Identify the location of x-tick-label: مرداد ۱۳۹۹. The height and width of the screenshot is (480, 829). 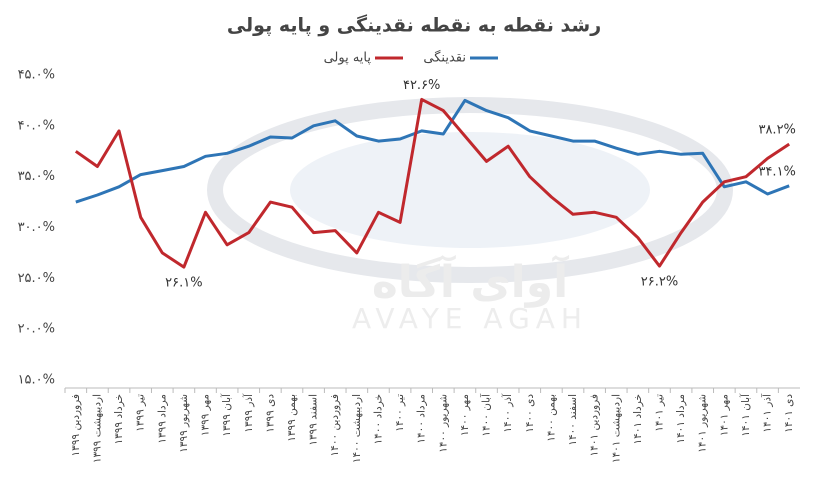
(162, 419).